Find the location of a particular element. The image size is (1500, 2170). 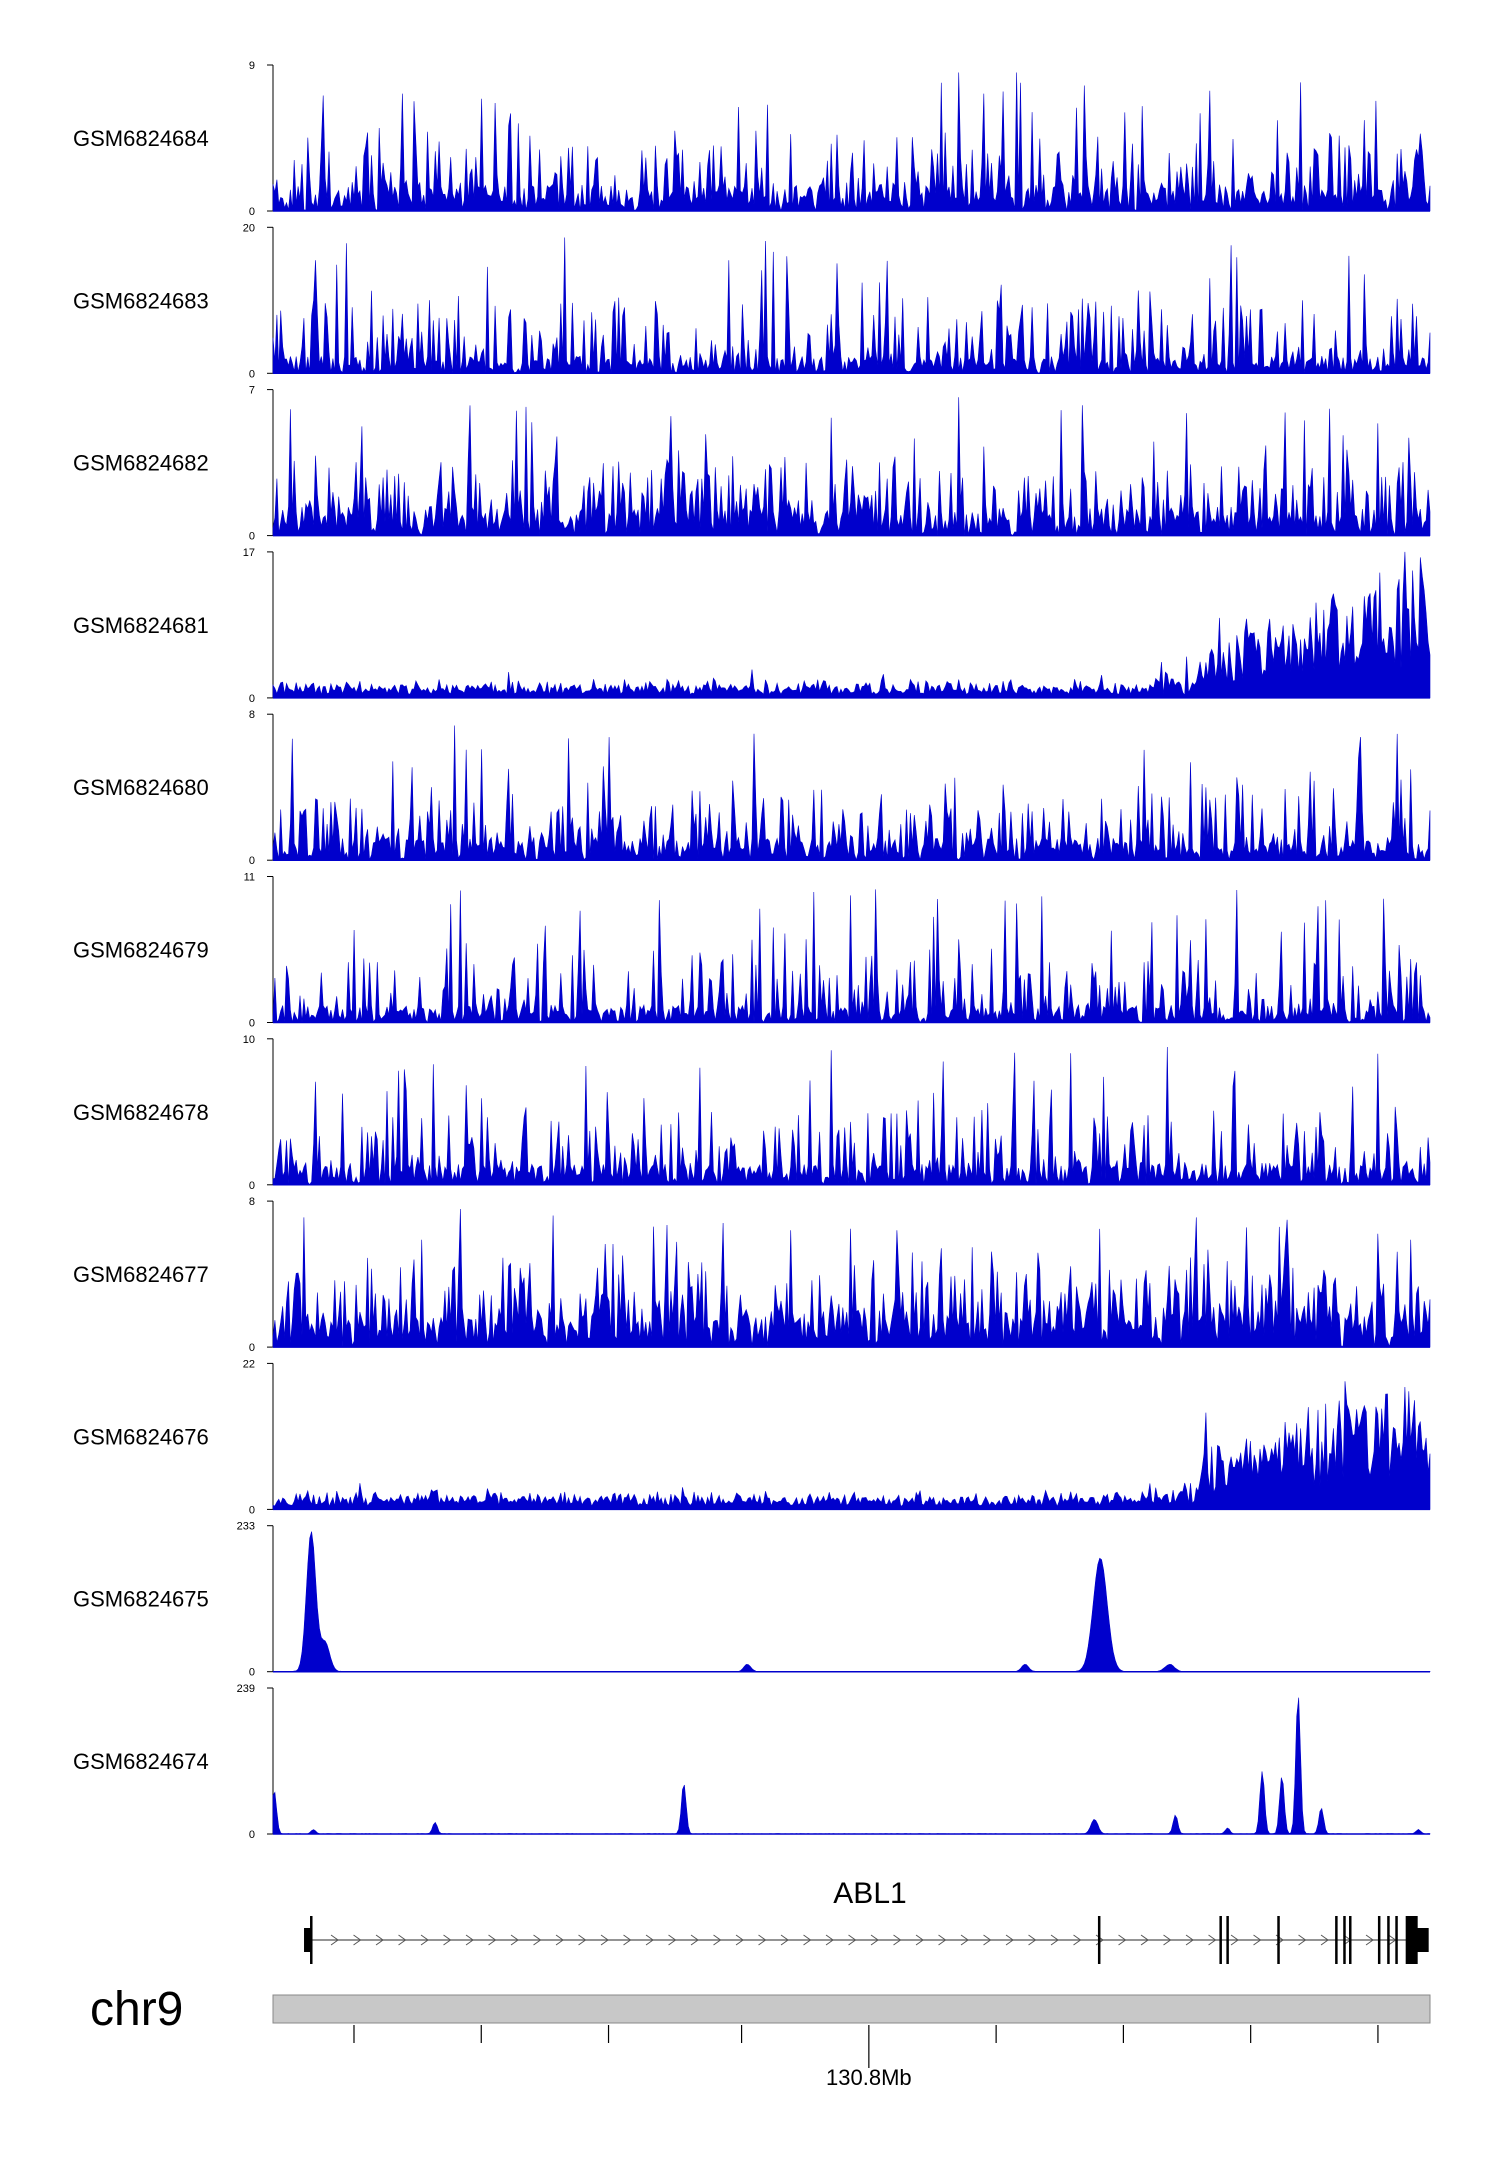

track-GSM6824674: GSM6824674 239 0 is located at coordinates (752, 1762).